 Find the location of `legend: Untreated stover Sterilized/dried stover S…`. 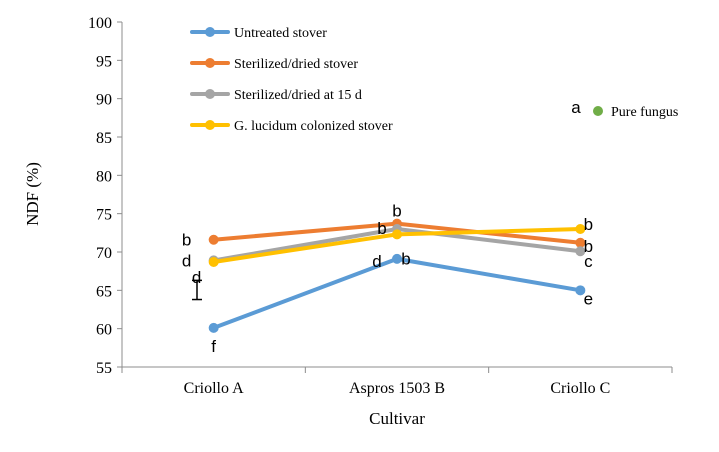

legend: Untreated stover Sterilized/dried stover S… is located at coordinates (291, 80).